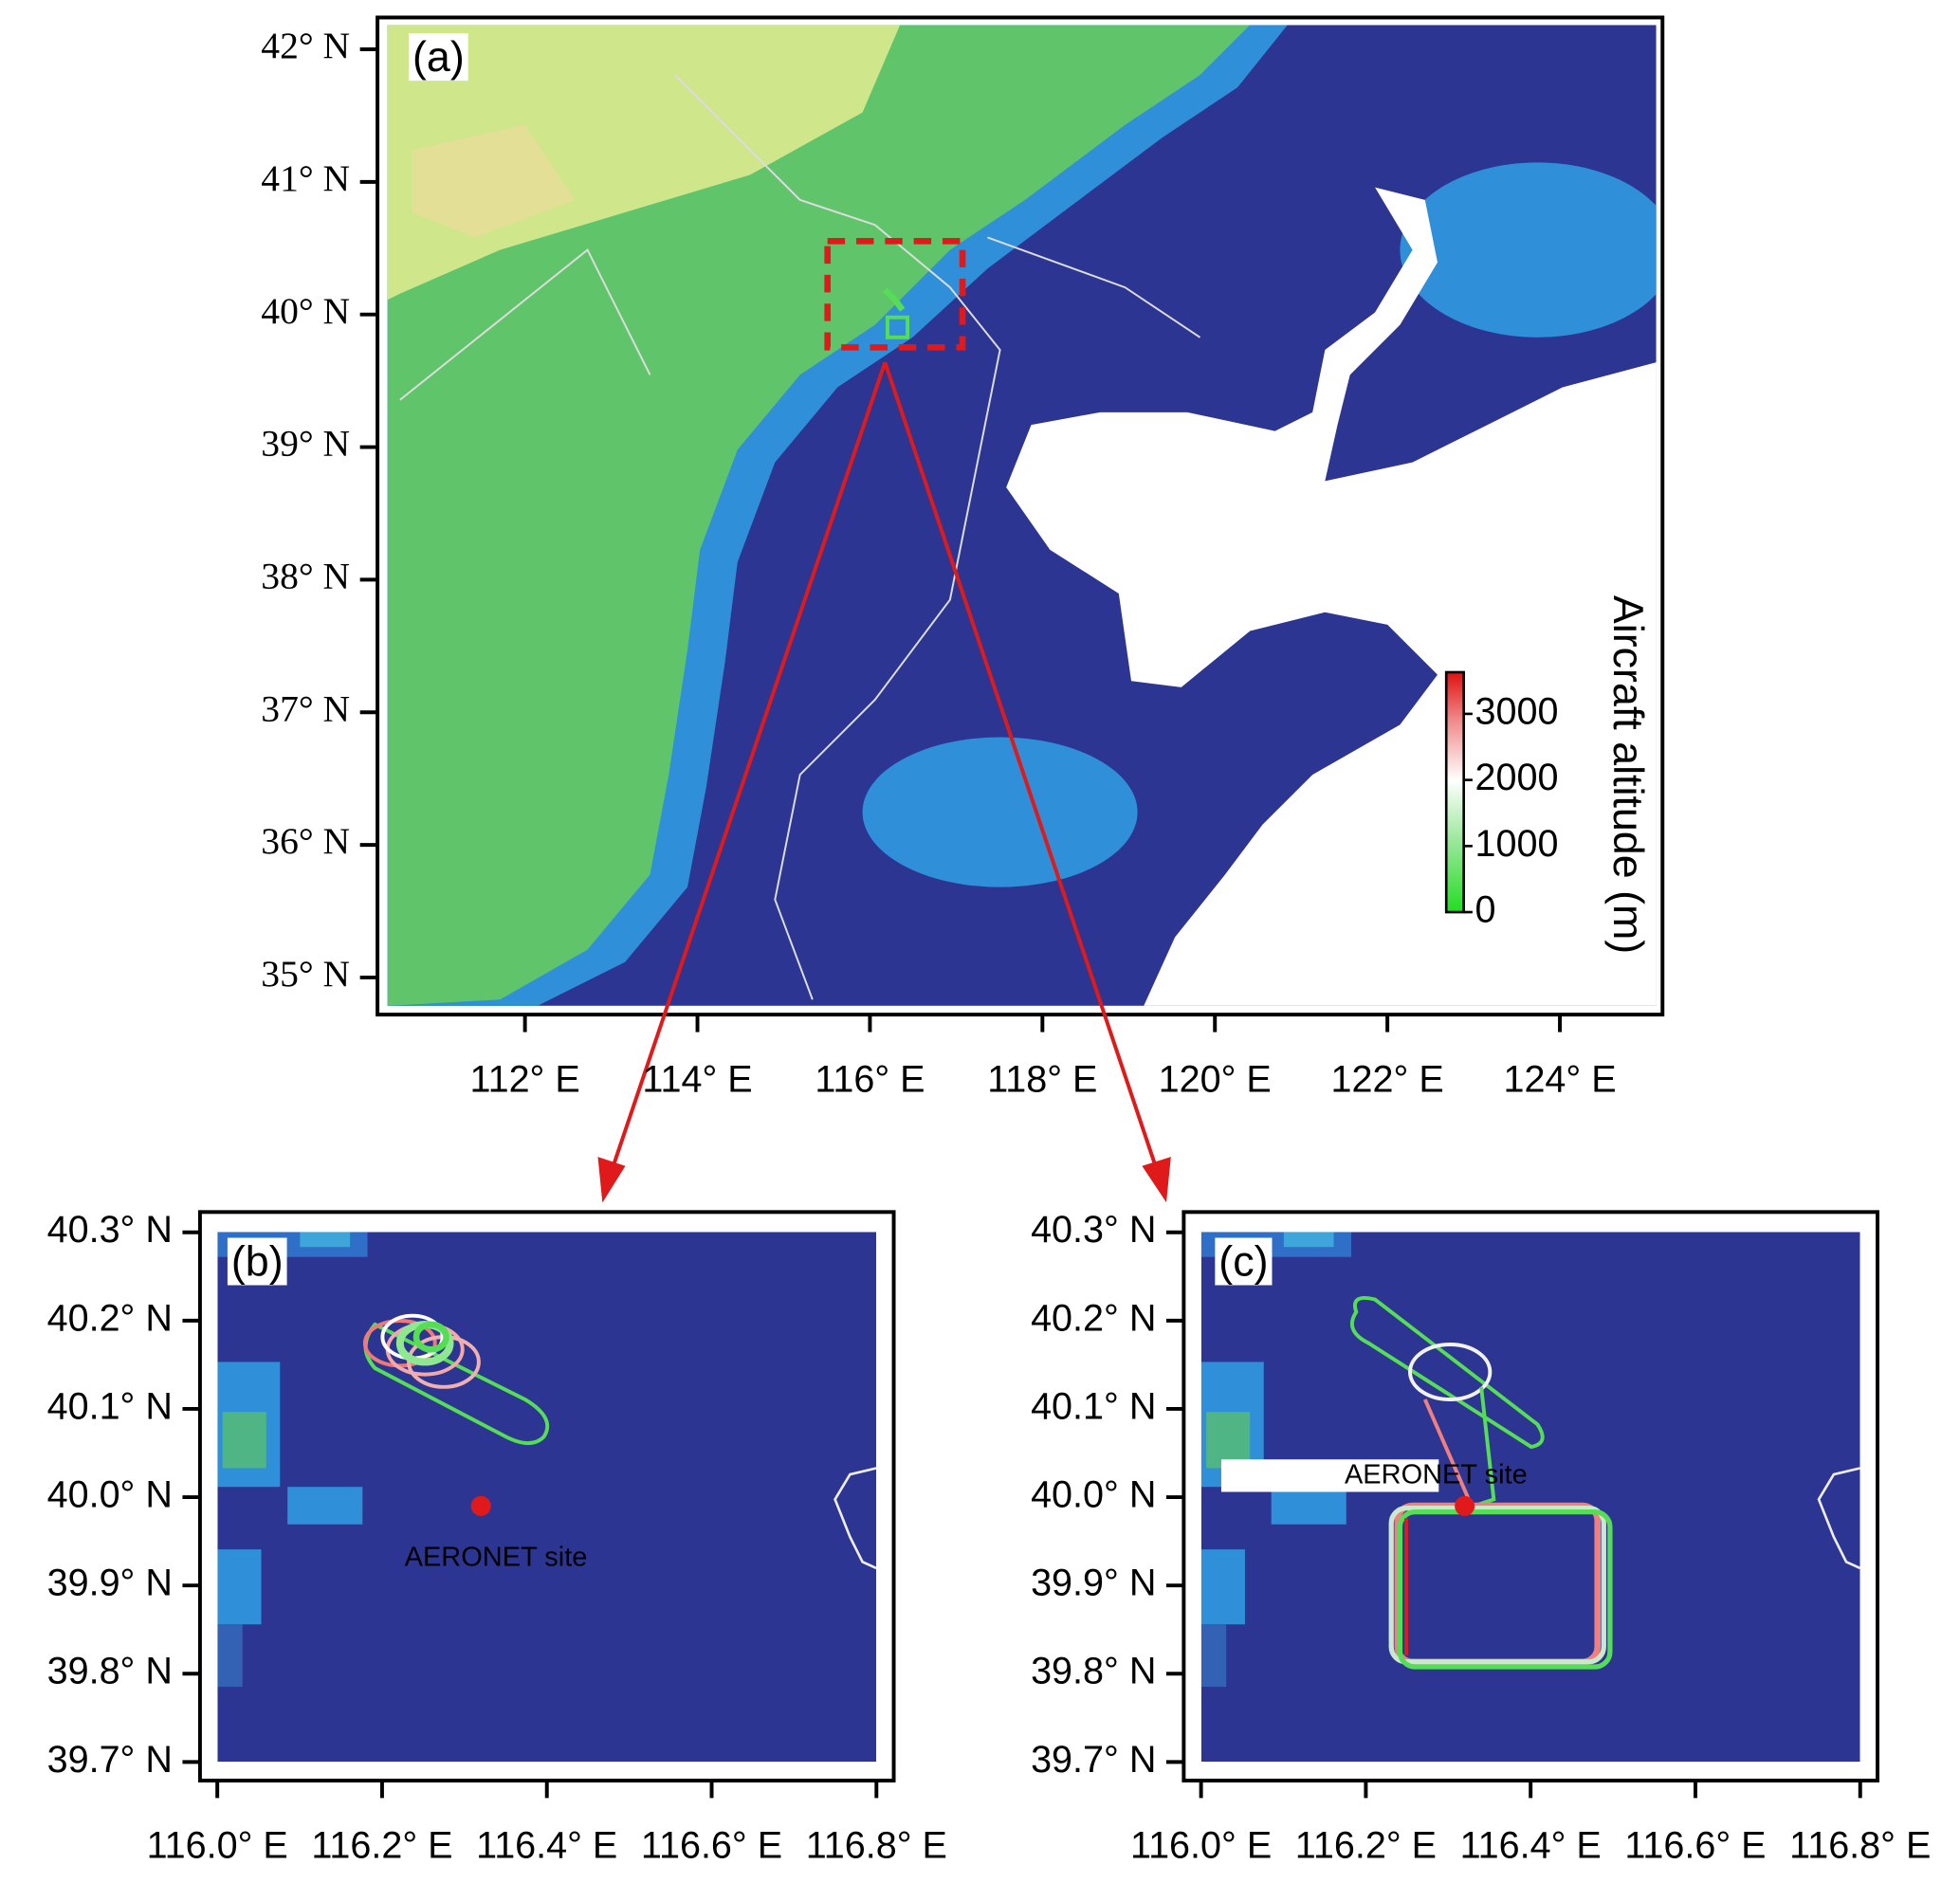  I want to click on tracks-b, so click(456, 1379).